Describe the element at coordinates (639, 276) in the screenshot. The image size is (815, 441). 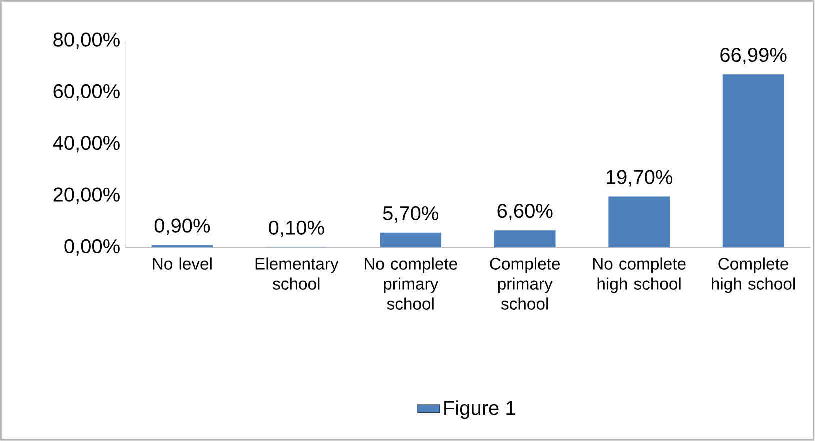
I see `x-tick-label: No complete high school` at that location.